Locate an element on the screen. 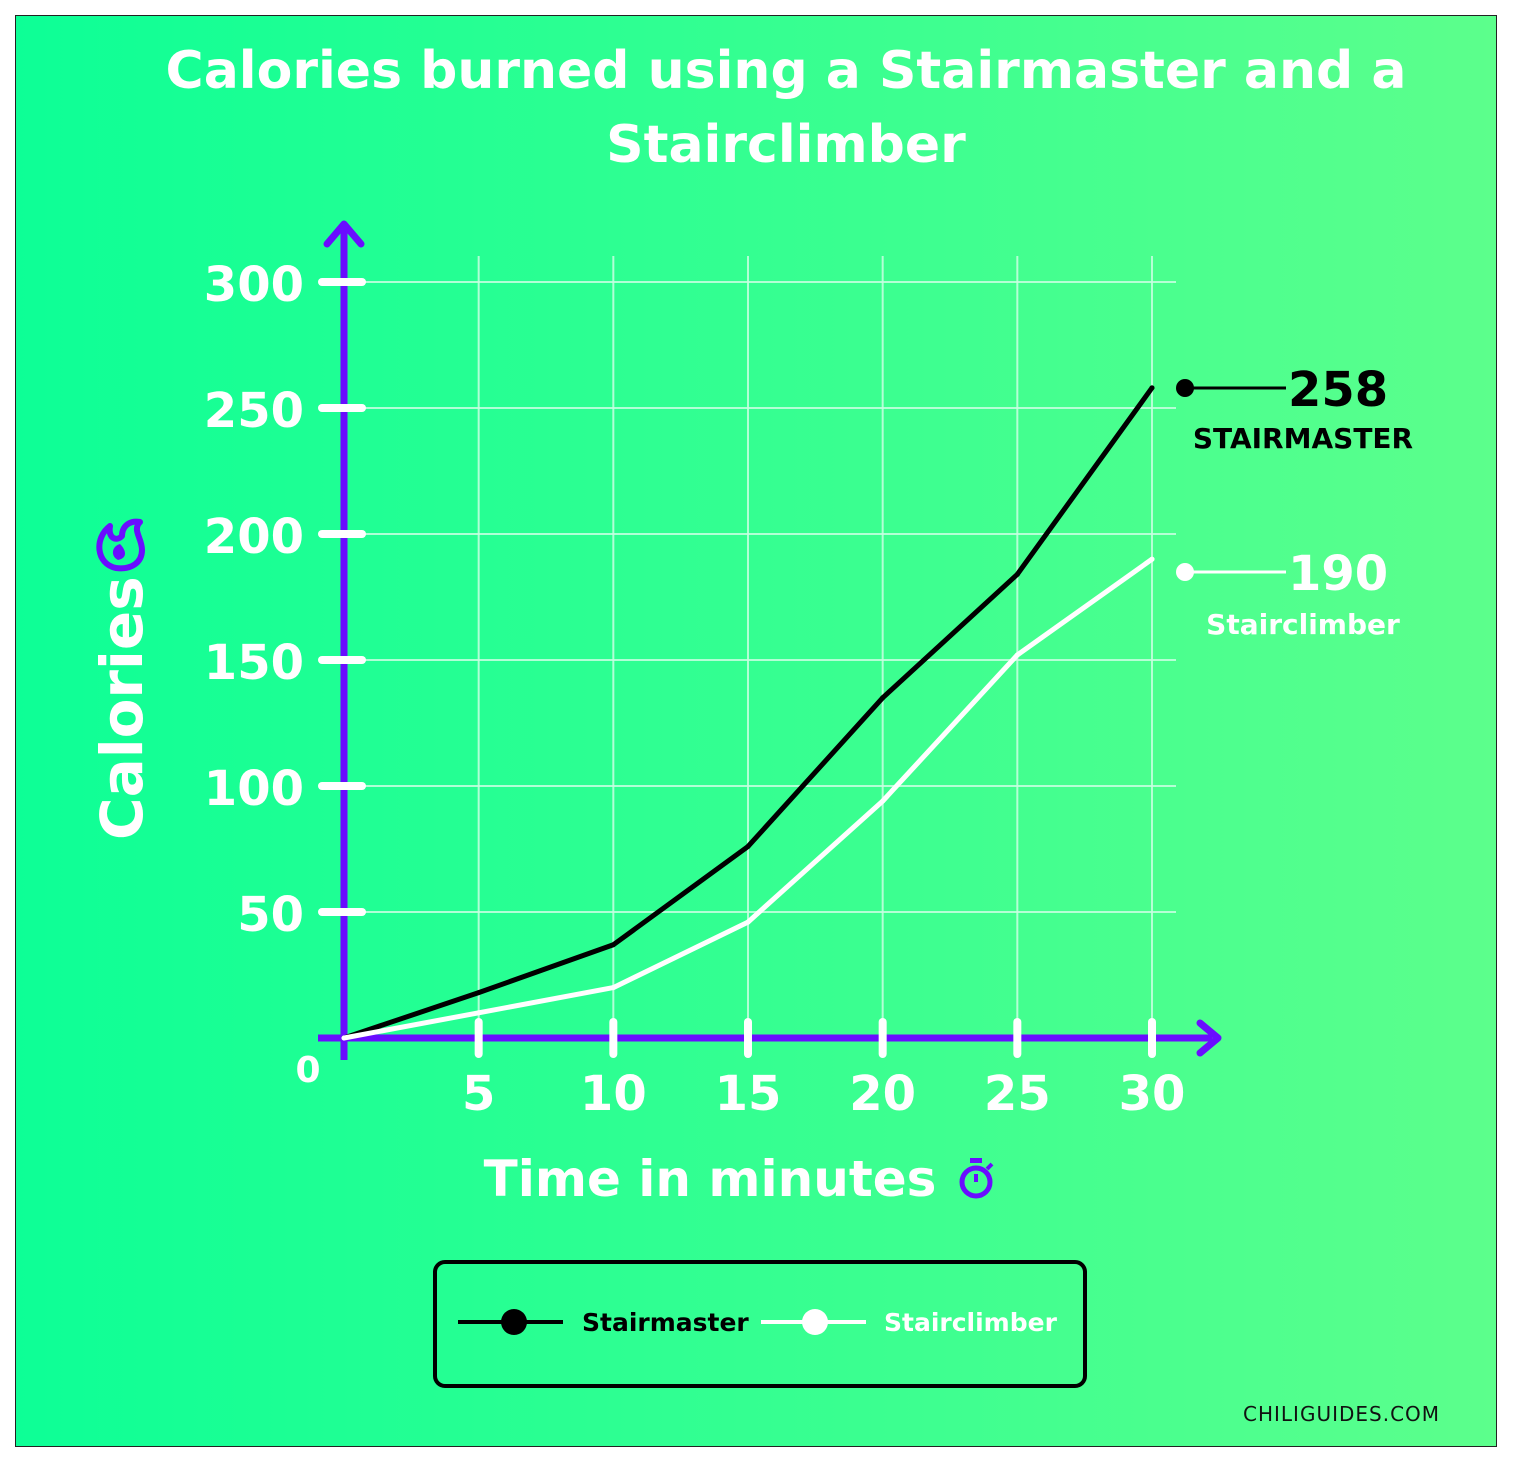 This screenshot has width=1516, height=1466. x-tick-label-20: 20 is located at coordinates (882, 1094).